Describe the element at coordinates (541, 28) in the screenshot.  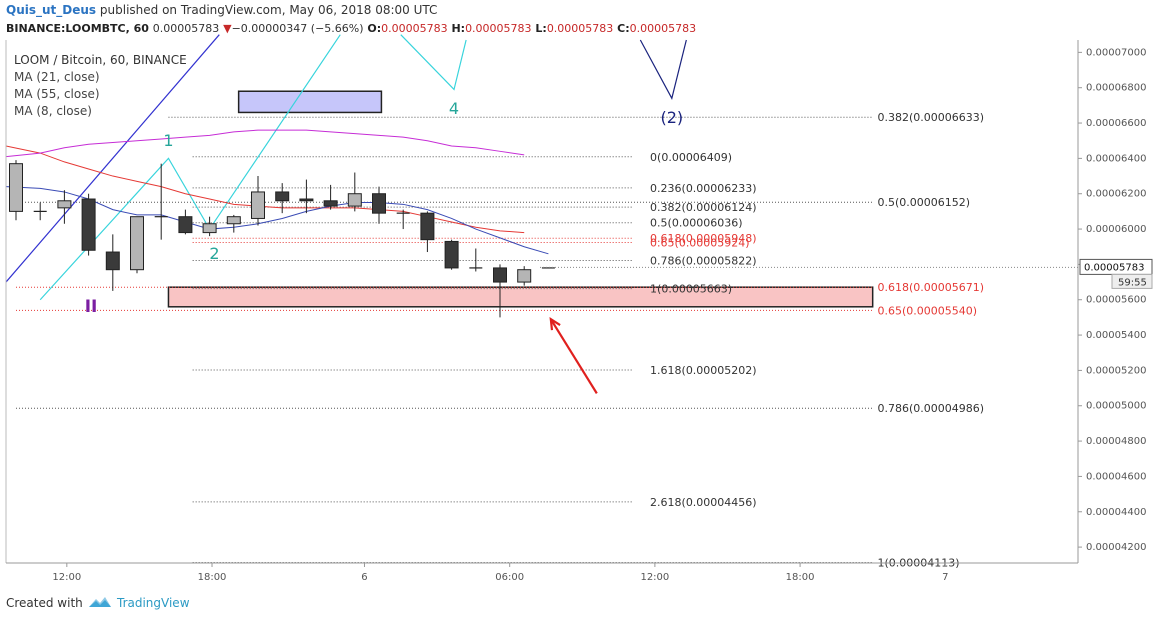
I see `low-label: L:` at that location.